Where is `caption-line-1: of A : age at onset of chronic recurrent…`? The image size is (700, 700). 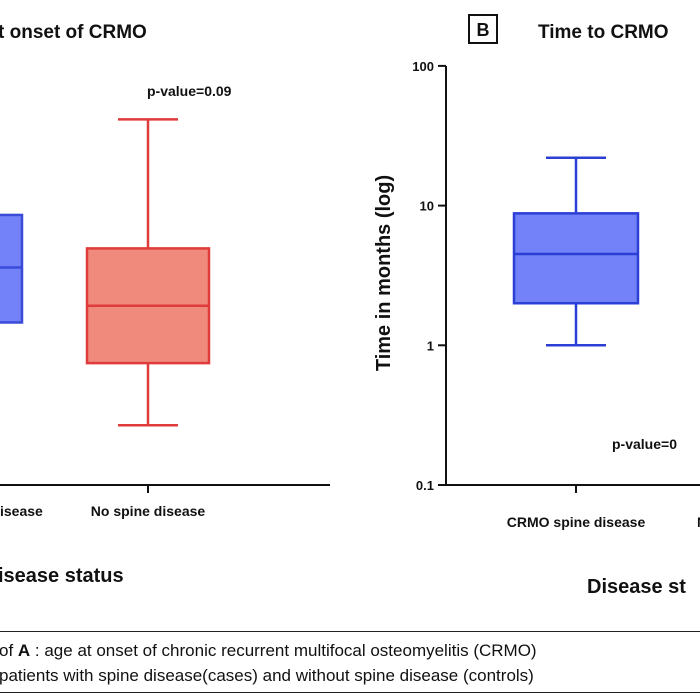
caption-line-1: of A : age at onset of chronic recurrent… is located at coordinates (350, 650).